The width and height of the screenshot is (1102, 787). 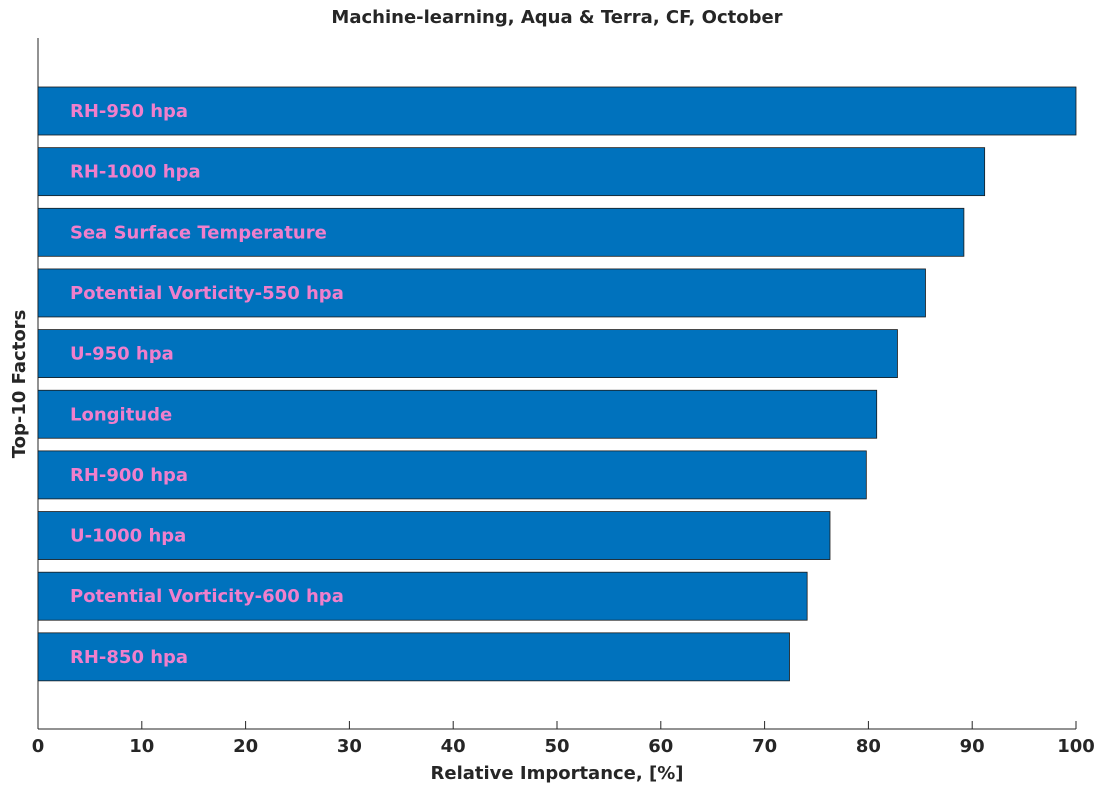 What do you see at coordinates (141, 746) in the screenshot?
I see `x-tick-label: 10` at bounding box center [141, 746].